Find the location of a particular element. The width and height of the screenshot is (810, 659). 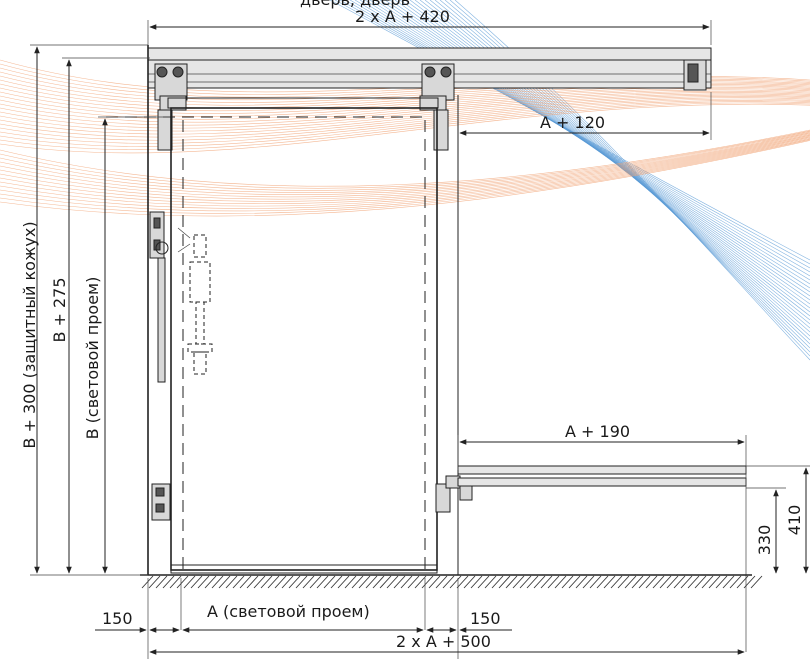

floor-hatch is located at coordinates (451, 581).